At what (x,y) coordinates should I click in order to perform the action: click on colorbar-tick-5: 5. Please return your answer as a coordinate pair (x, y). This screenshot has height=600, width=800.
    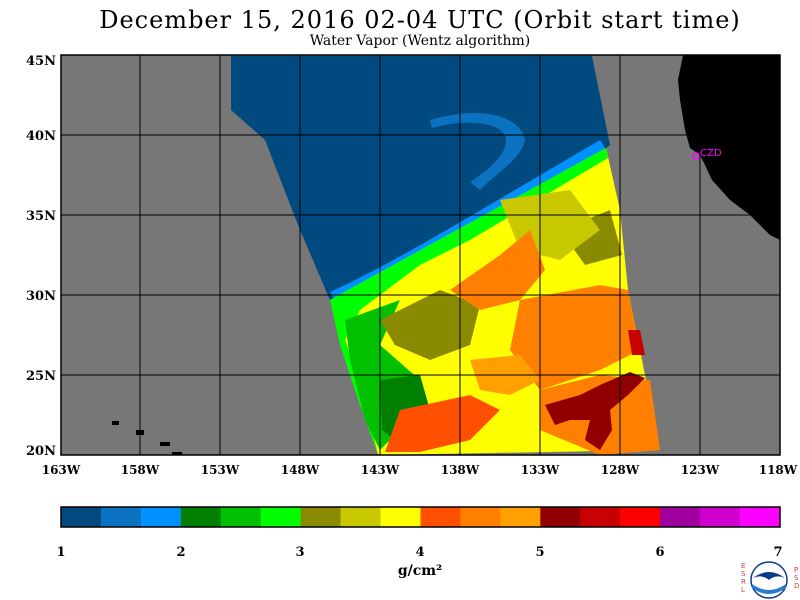
    Looking at the image, I should click on (539, 552).